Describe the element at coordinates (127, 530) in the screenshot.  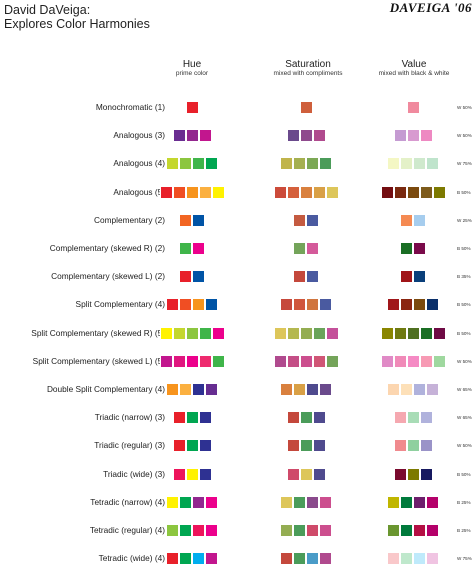
I see `harmony-label: Tetradic (regular) (4)` at that location.